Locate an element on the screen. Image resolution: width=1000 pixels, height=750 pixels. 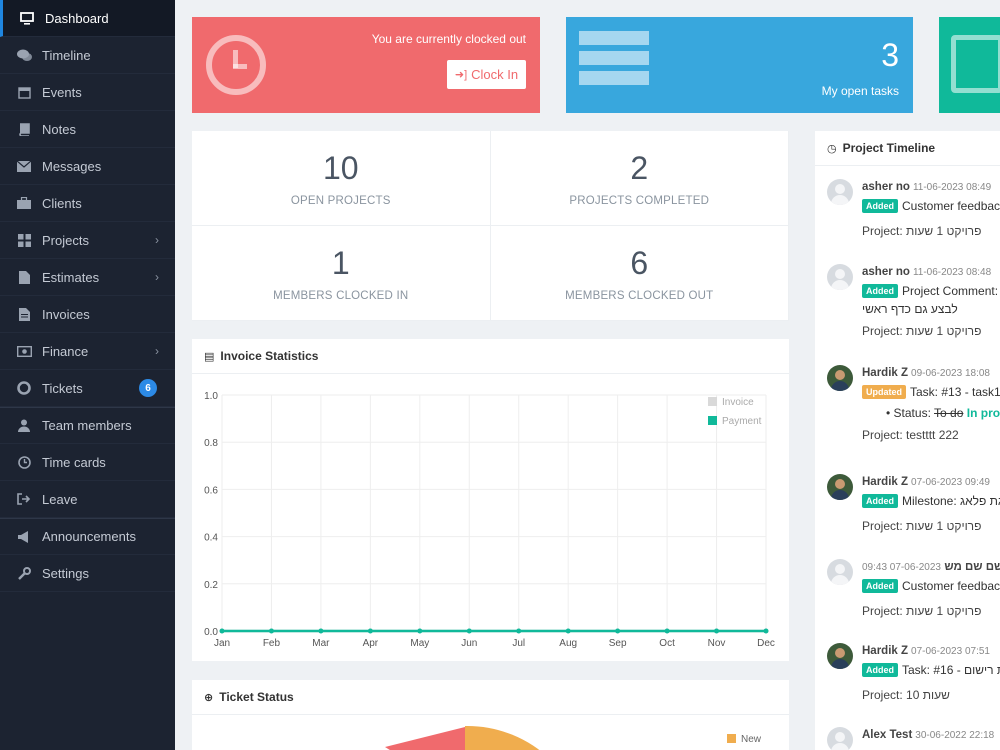
pie-slice-other is located at coordinates (425, 738).